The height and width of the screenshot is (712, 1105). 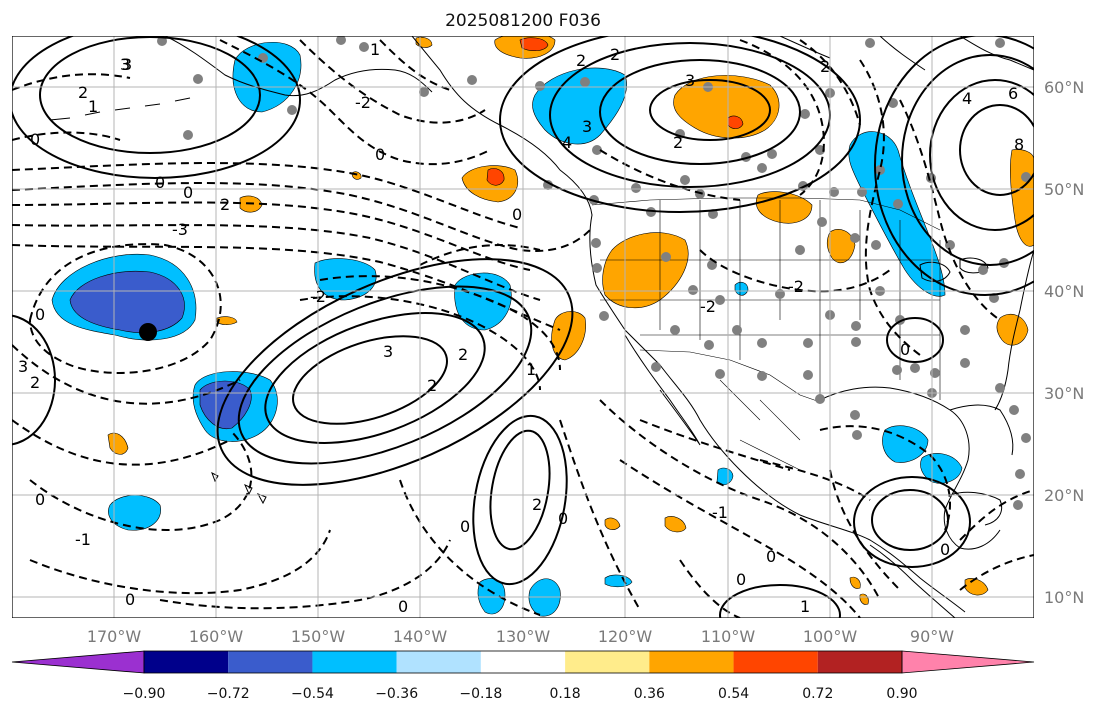 I want to click on svg-text: 10°N, so click(x=1064, y=597).